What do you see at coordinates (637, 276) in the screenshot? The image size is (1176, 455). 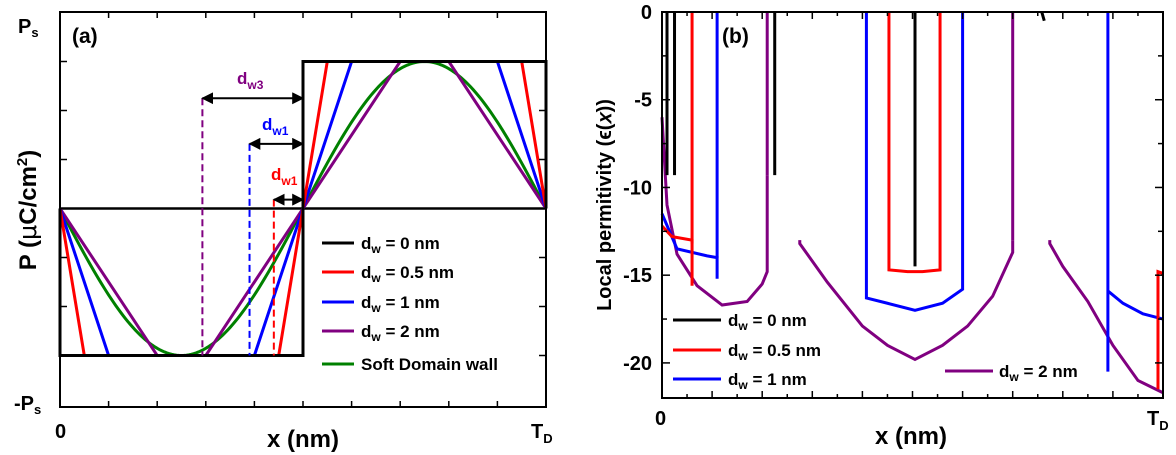 I see `y-tick-label-b-3: -15` at bounding box center [637, 276].